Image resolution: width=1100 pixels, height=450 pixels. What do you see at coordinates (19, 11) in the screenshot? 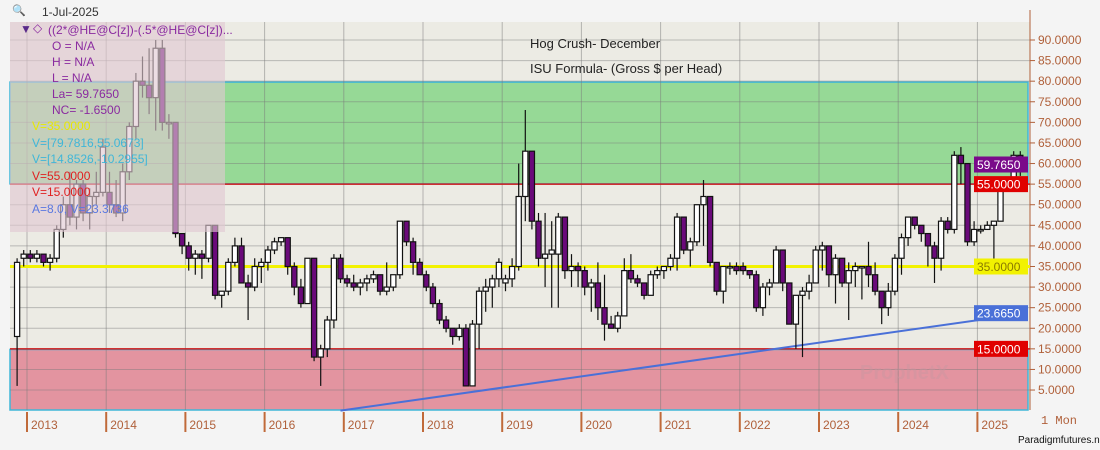
I see `magnifier-icon: 🔍` at bounding box center [19, 11].